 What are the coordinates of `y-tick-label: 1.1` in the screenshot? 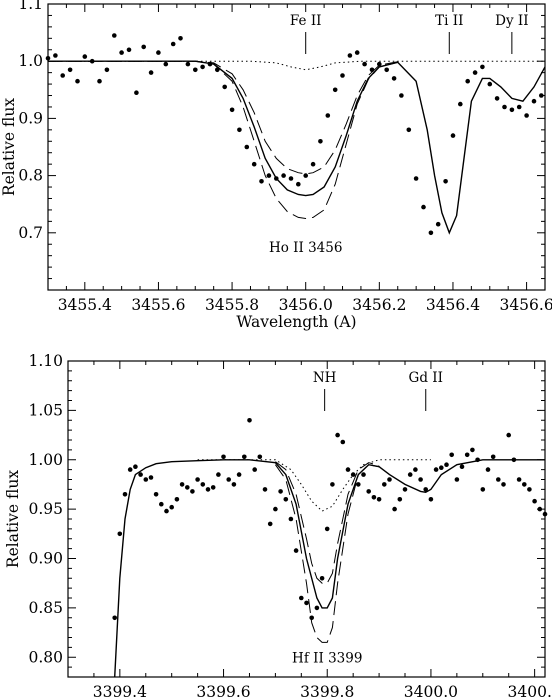 It's located at (30, 6).